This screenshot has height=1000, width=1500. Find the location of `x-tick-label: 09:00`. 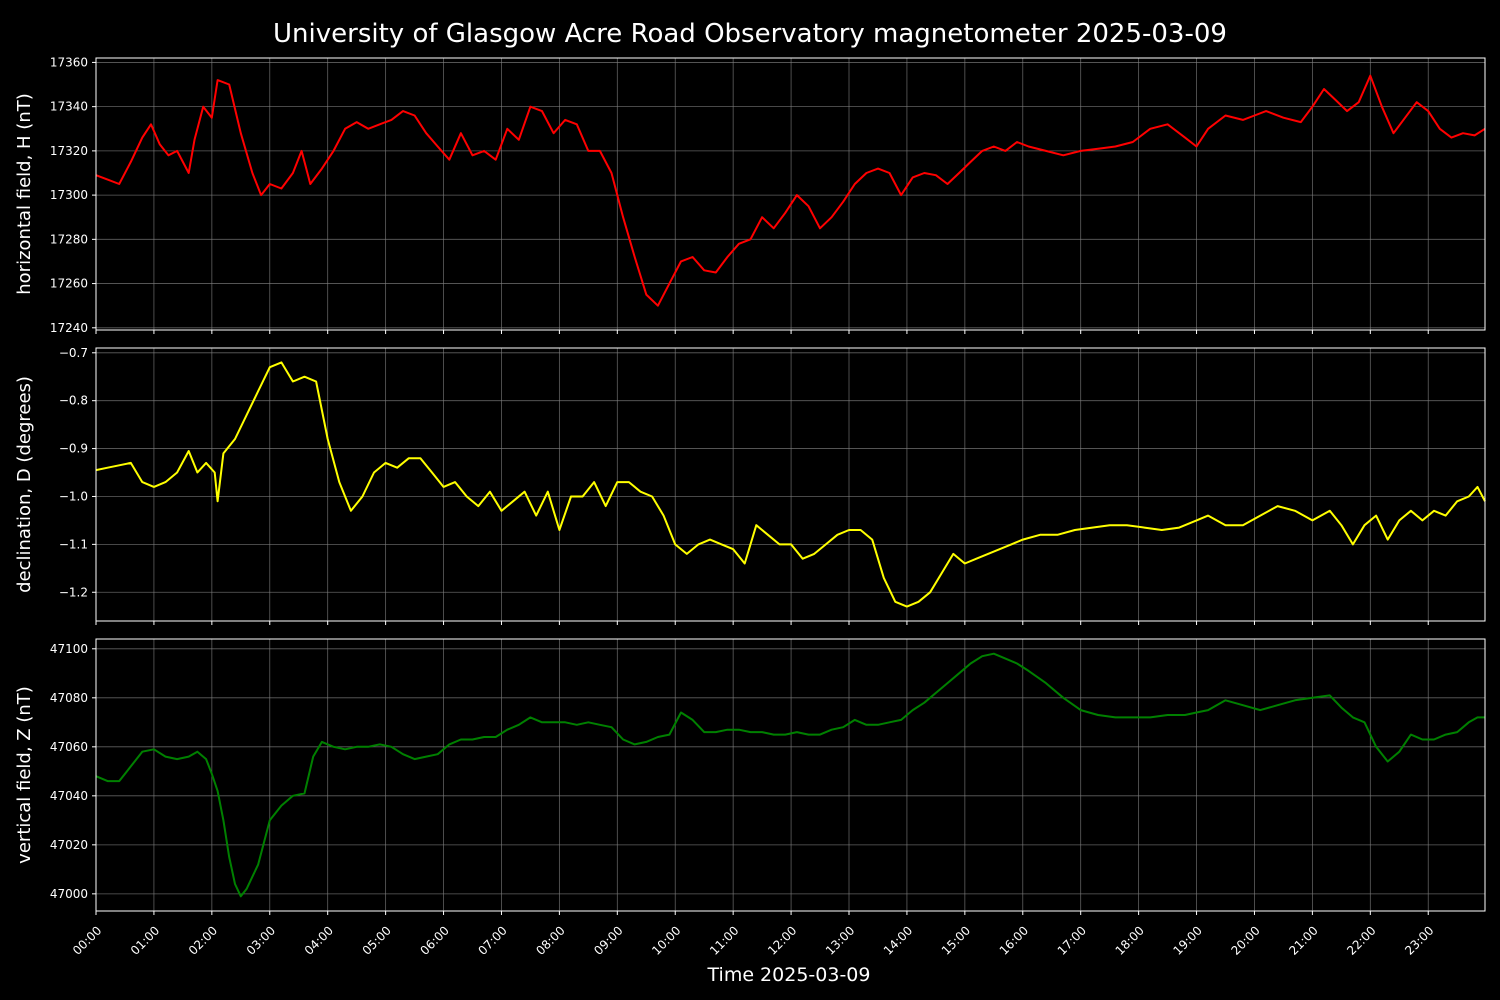

x-tick-label: 09:00 is located at coordinates (608, 940).